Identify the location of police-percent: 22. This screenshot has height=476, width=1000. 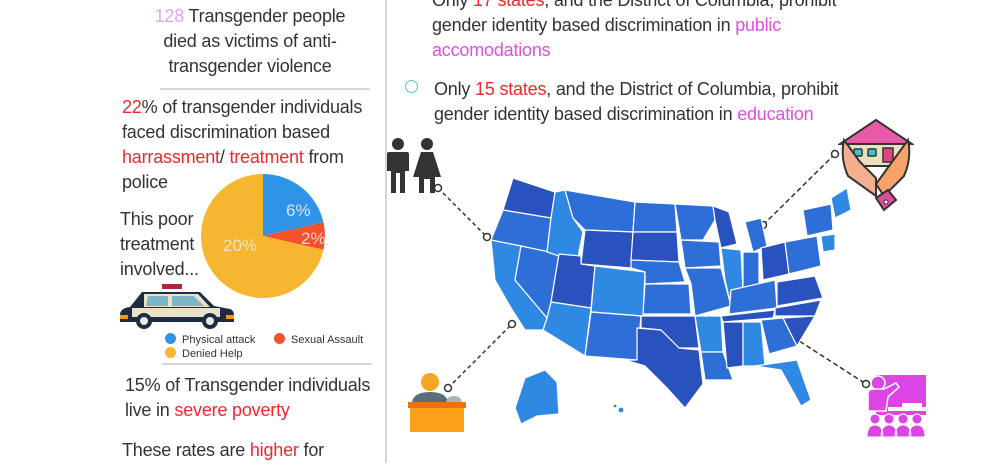
(132, 107).